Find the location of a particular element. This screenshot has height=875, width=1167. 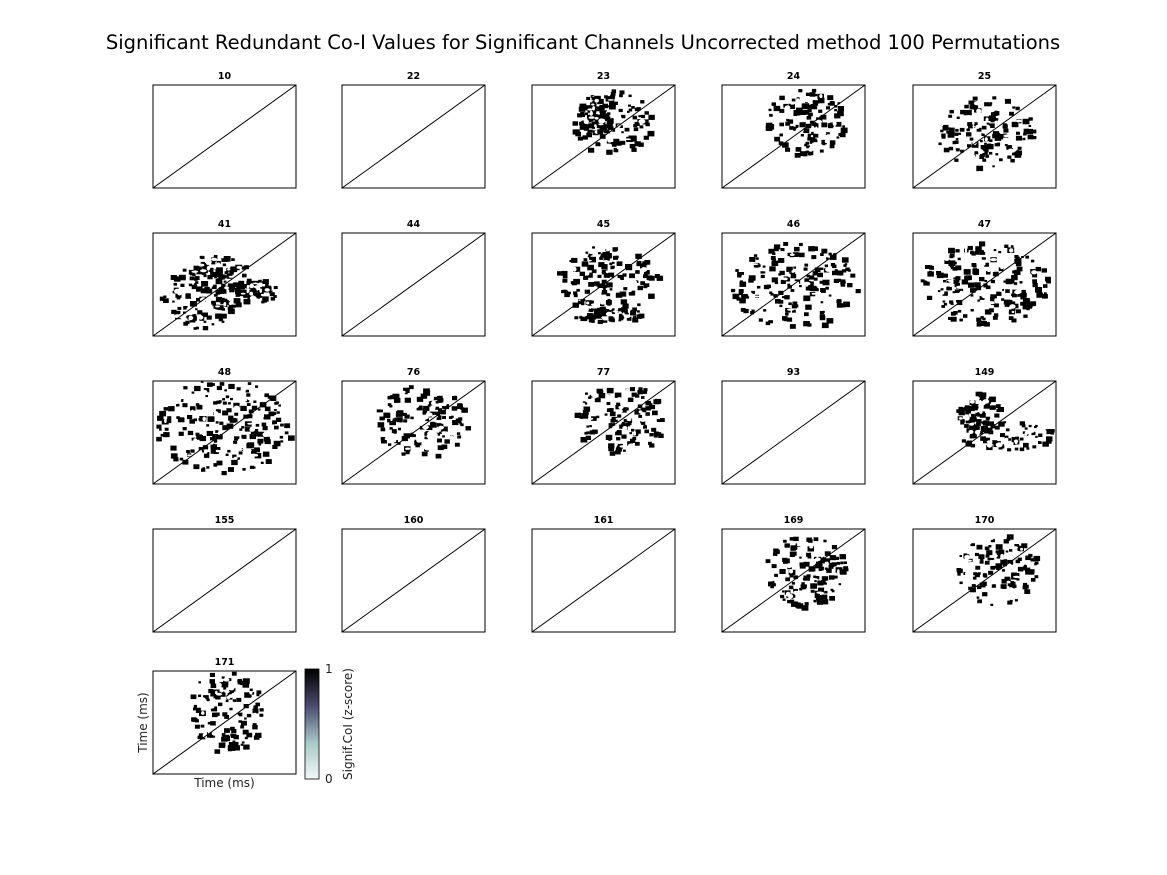

panel-title: 93 is located at coordinates (793, 372).